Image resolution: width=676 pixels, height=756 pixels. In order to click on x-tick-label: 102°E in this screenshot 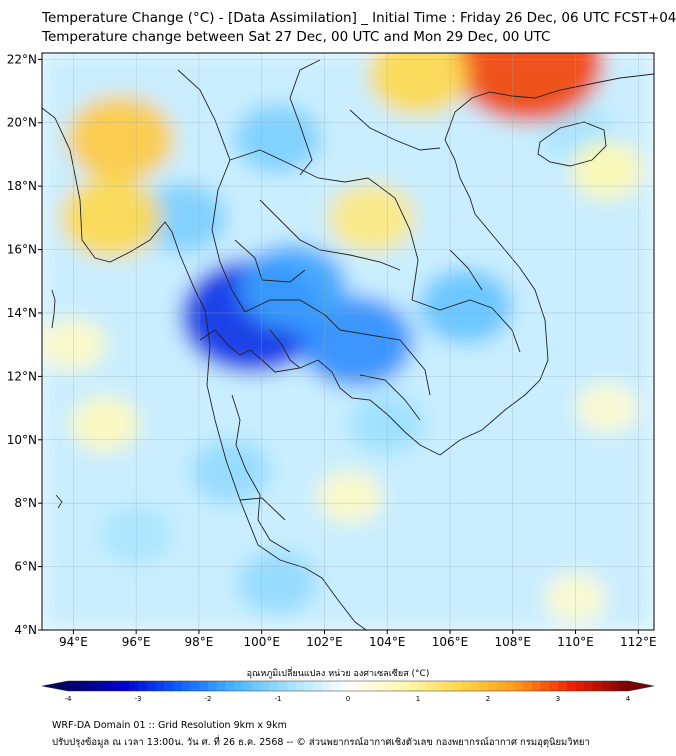, I will do `click(324, 642)`.